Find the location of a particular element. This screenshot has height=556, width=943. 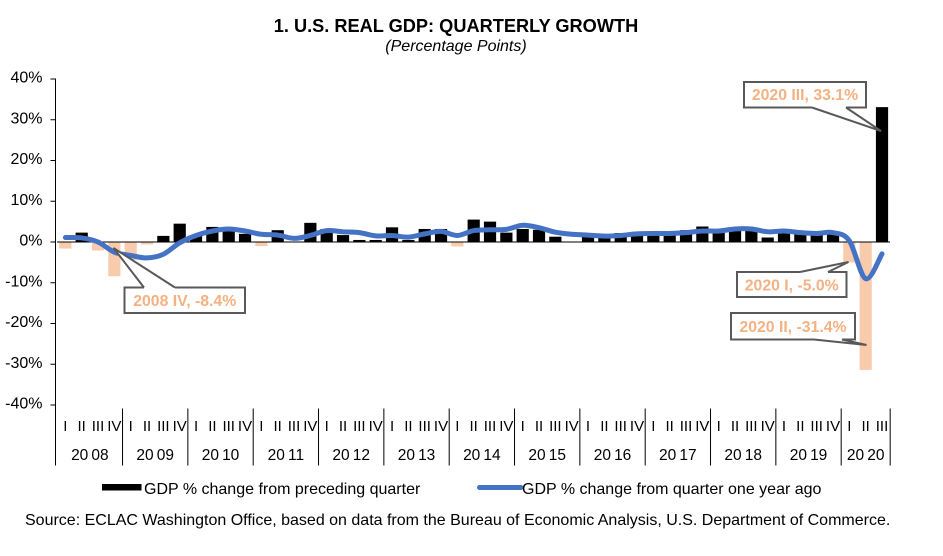

svg-text: 30% is located at coordinates (26, 118).